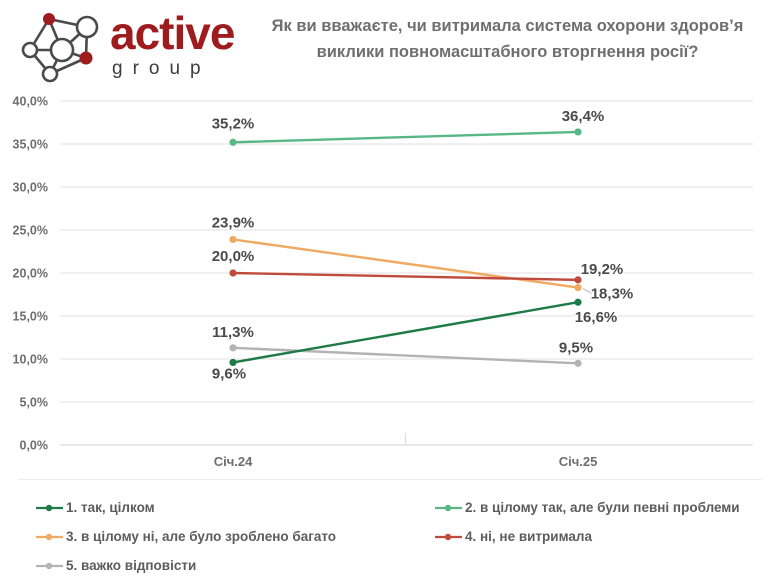  What do you see at coordinates (161, 69) in the screenshot?
I see `logo-sub: group` at bounding box center [161, 69].